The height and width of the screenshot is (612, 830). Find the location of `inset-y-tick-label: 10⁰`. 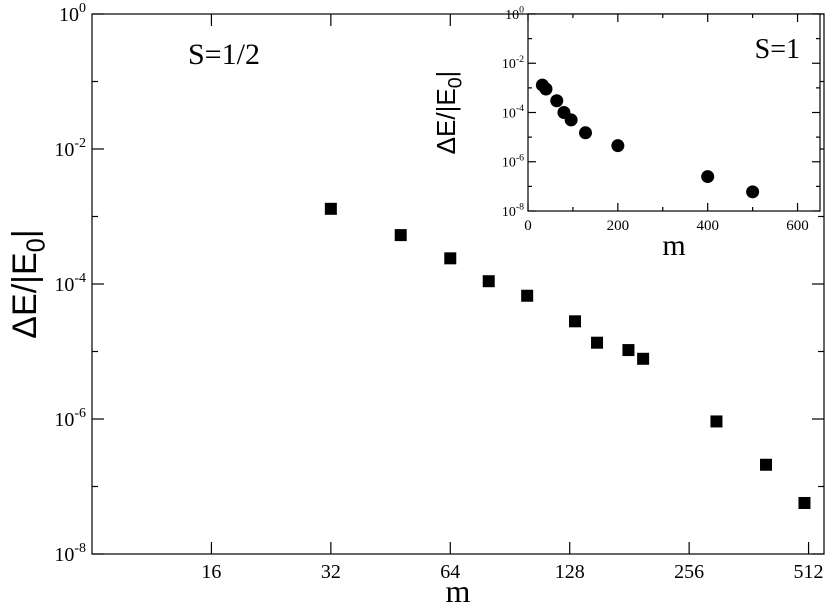

inset-y-tick-label: 10⁰ is located at coordinates (514, 14).